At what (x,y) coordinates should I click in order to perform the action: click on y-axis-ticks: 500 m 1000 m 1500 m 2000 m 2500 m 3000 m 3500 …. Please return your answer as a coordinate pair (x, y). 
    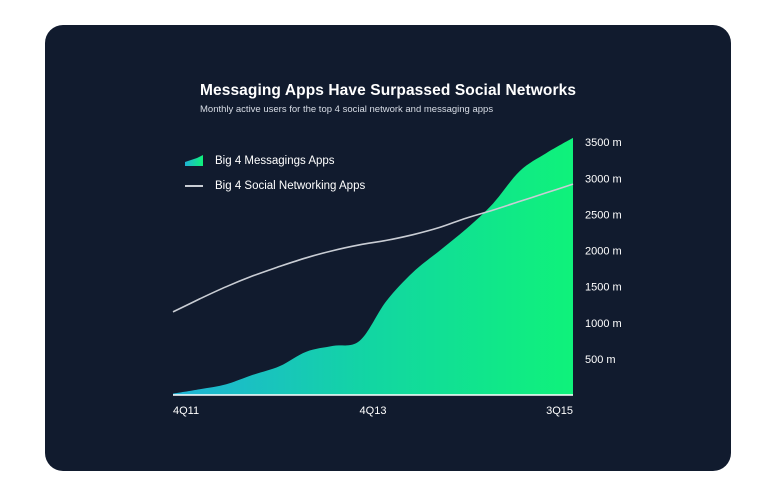
    Looking at the image, I should click on (603, 251).